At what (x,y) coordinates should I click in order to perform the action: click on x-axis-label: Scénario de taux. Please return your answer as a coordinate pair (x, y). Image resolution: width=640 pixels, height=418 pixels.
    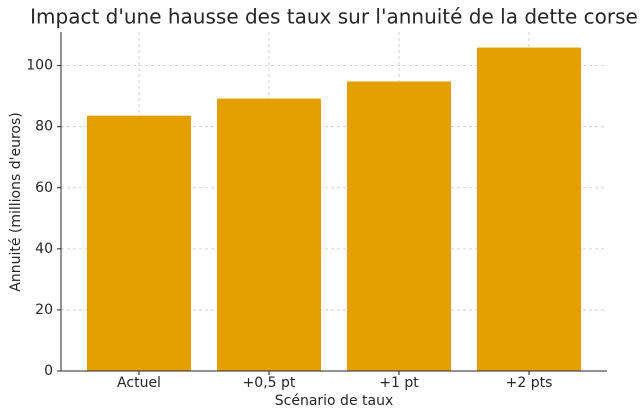
    Looking at the image, I should click on (334, 401).